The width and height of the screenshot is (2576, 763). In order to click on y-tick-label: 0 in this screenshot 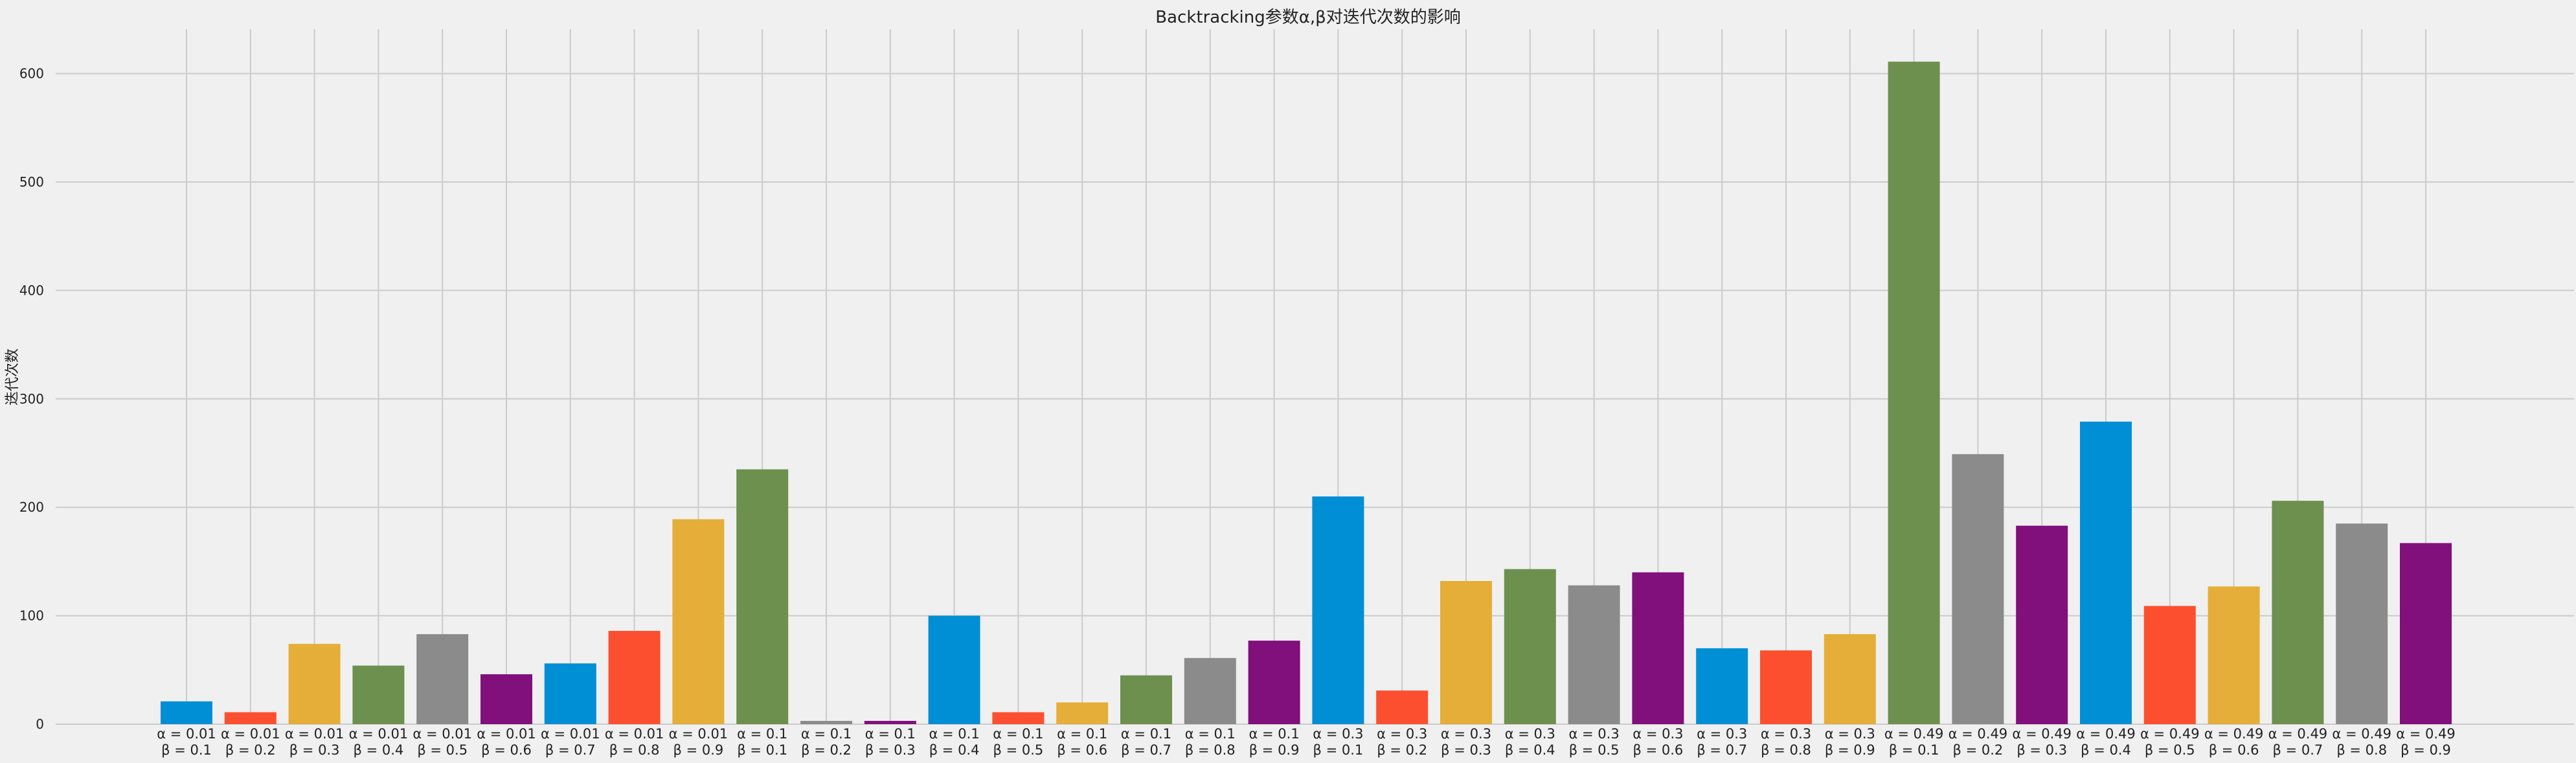, I will do `click(40, 724)`.